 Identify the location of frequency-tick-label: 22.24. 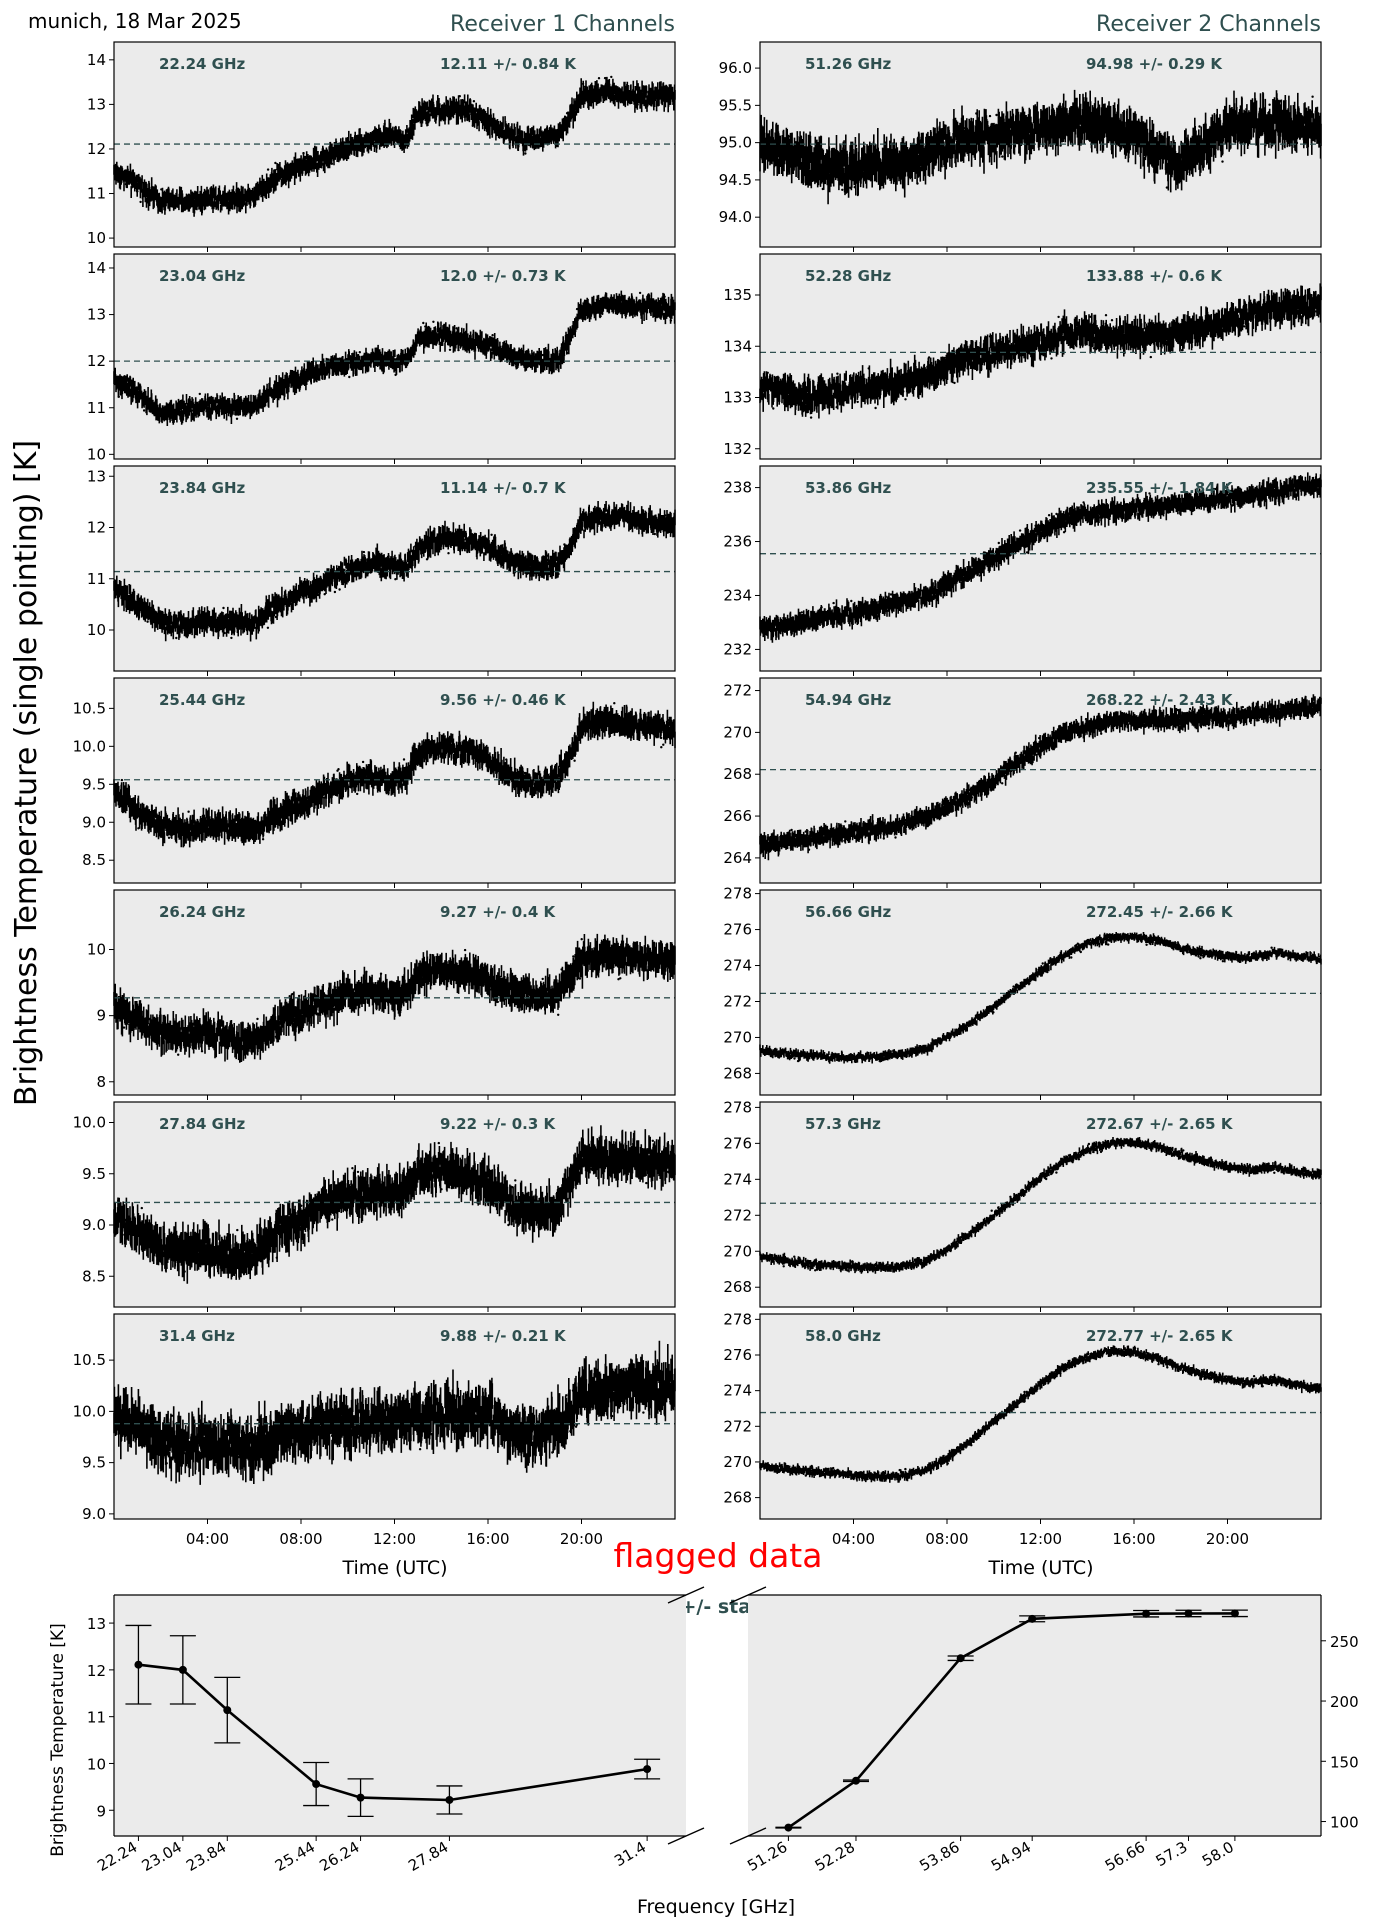
(117, 1856).